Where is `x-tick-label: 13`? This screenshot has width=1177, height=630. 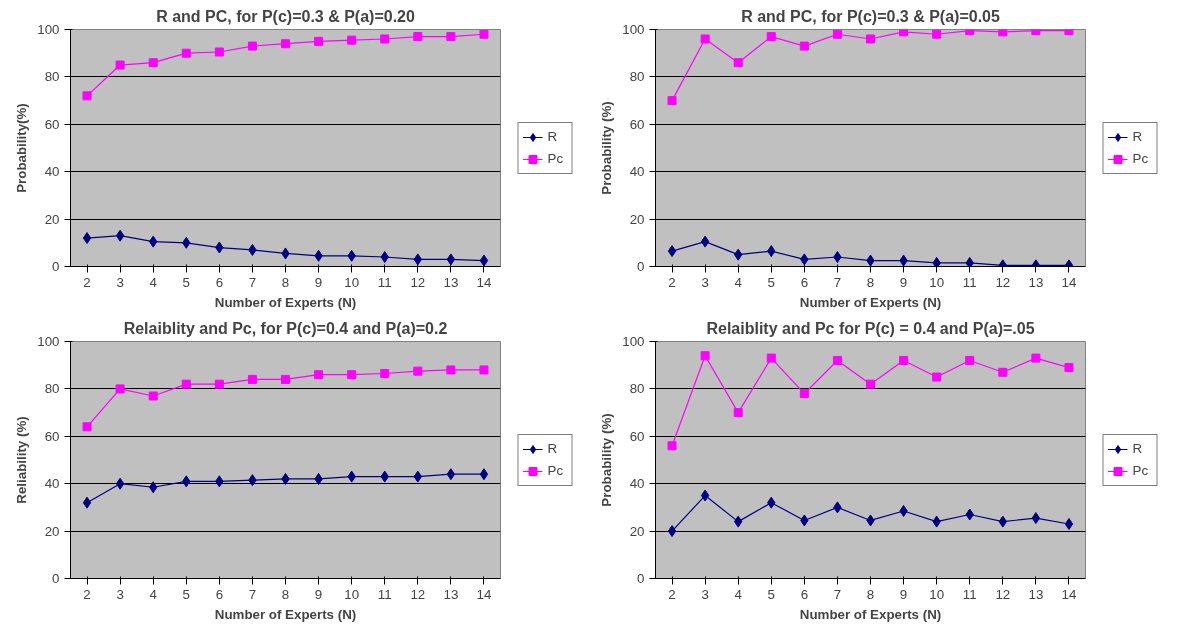
x-tick-label: 13 is located at coordinates (1036, 594).